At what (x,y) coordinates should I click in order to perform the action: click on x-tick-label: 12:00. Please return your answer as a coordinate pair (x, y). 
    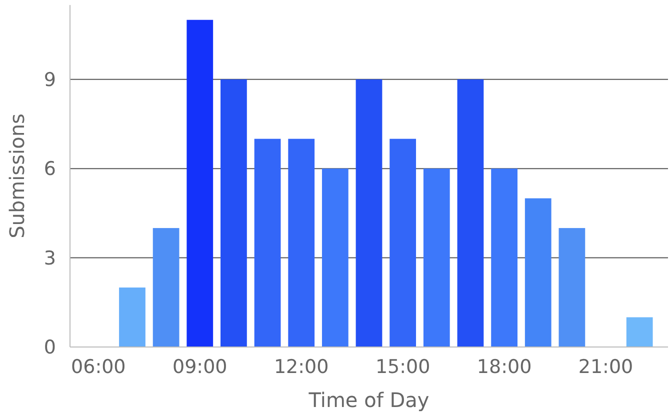
    Looking at the image, I should click on (301, 367).